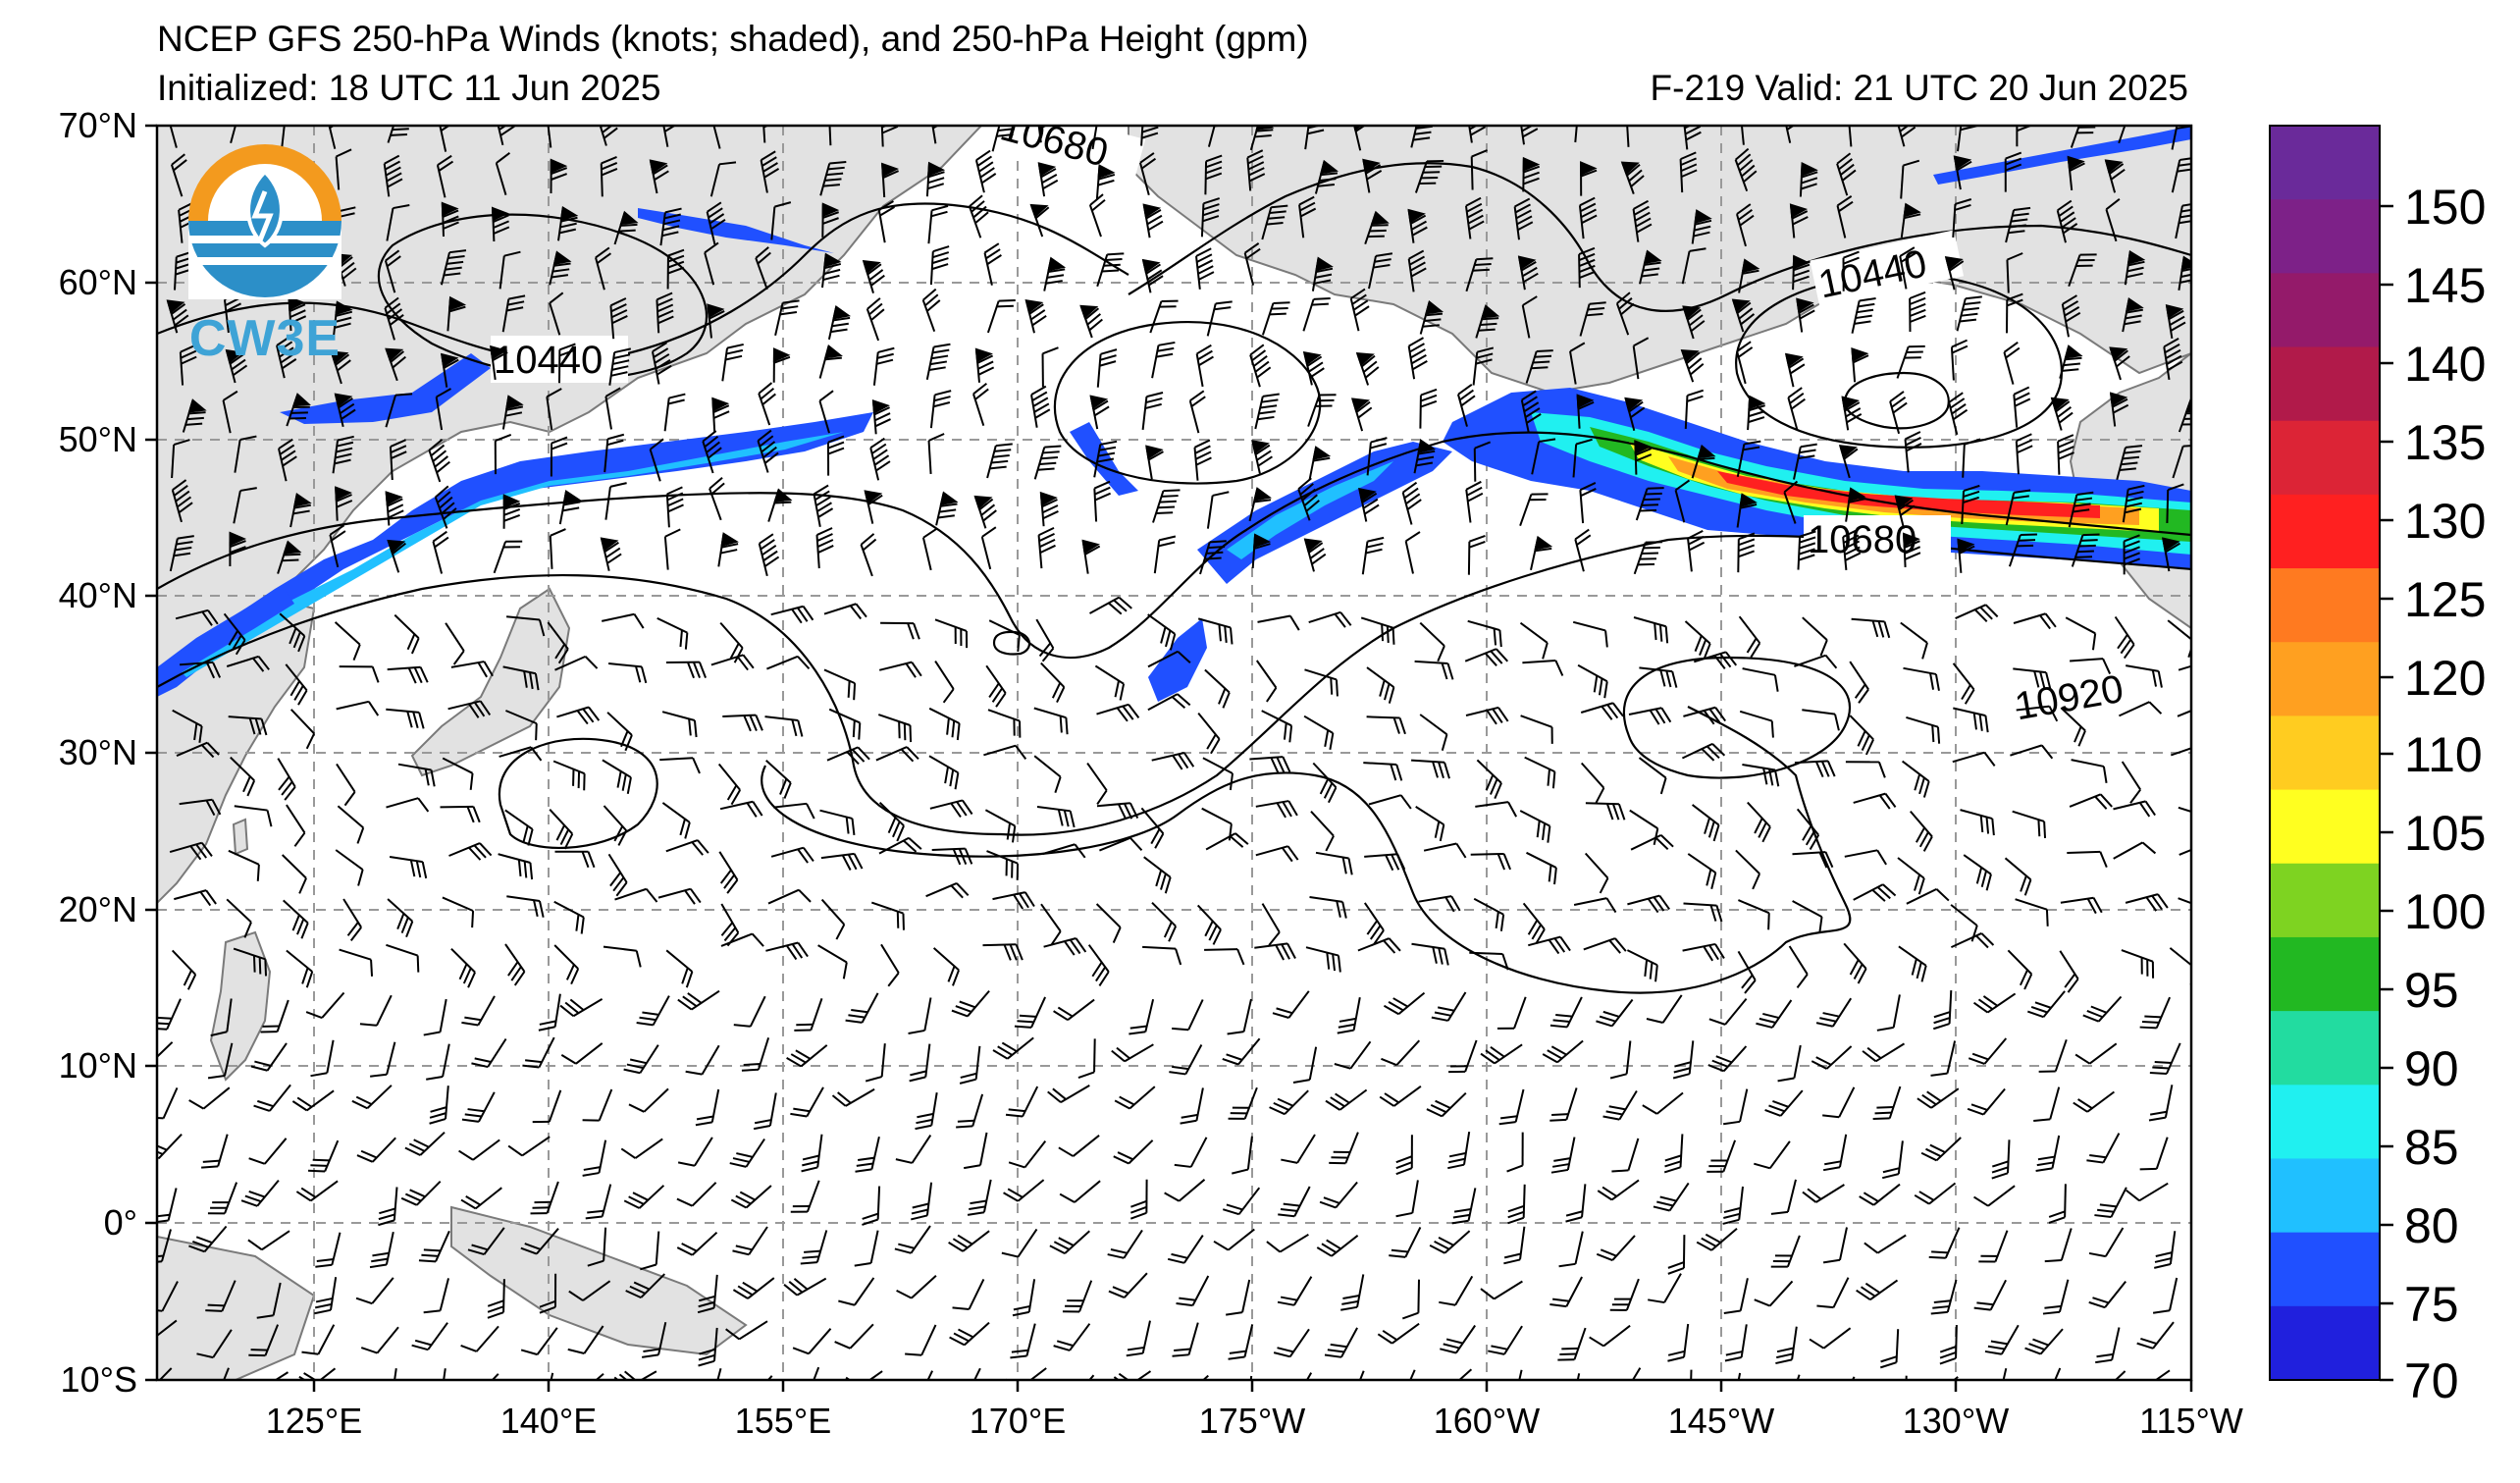  Describe the element at coordinates (1310, 510) in the screenshot. I see `jet-central-core` at that location.